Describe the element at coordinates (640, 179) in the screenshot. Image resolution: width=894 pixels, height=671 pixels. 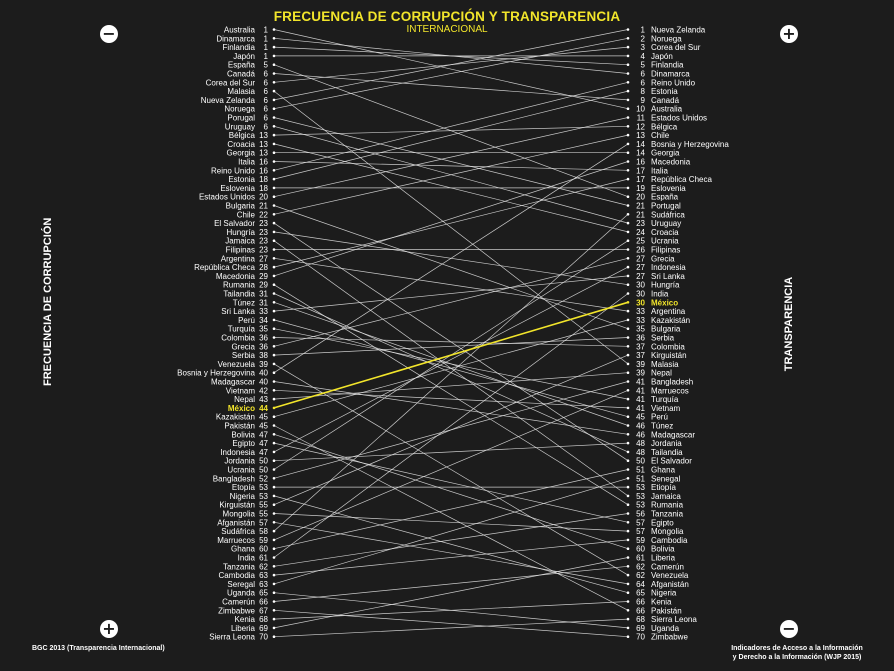
I see `right-rank-label: 17` at that location.